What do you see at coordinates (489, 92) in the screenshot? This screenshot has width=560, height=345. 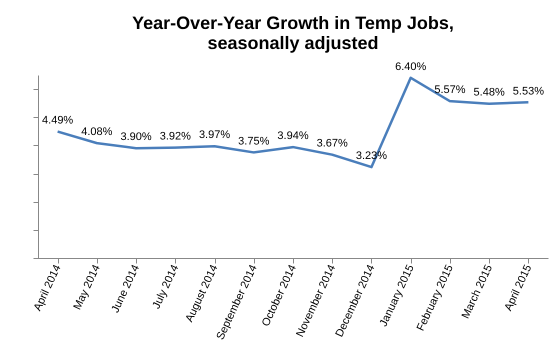 I see `data-label: 5.48%` at bounding box center [489, 92].